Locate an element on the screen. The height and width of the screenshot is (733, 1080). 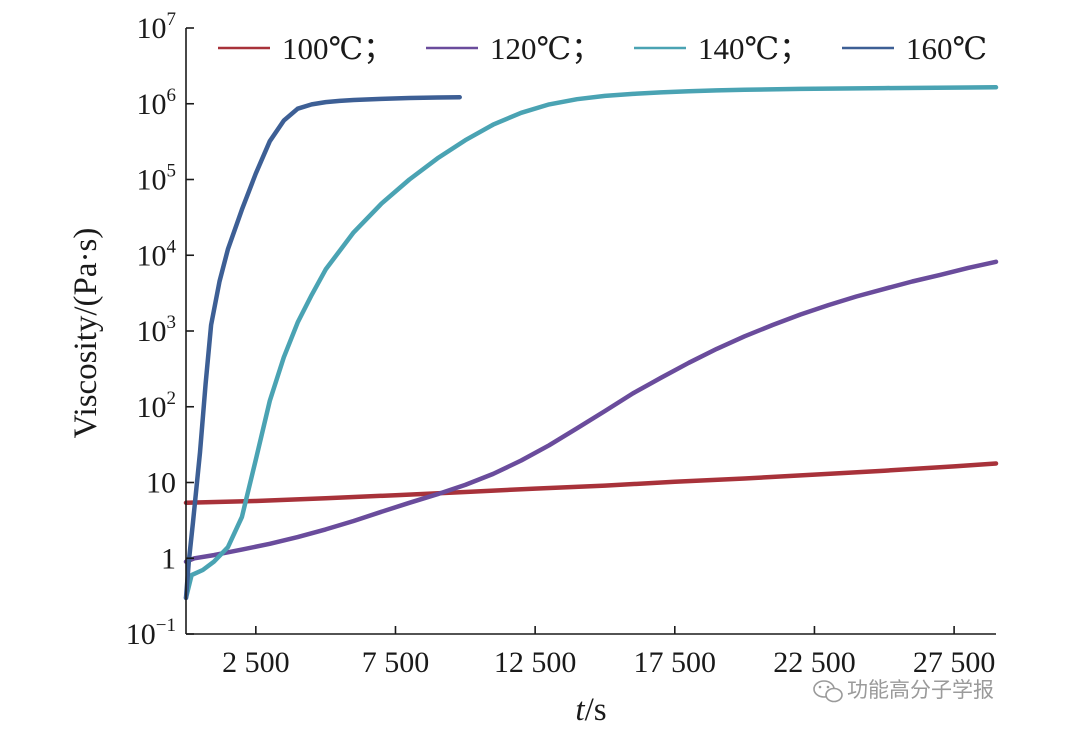
y-tick-label: 10⁴ is located at coordinates (157, 254).